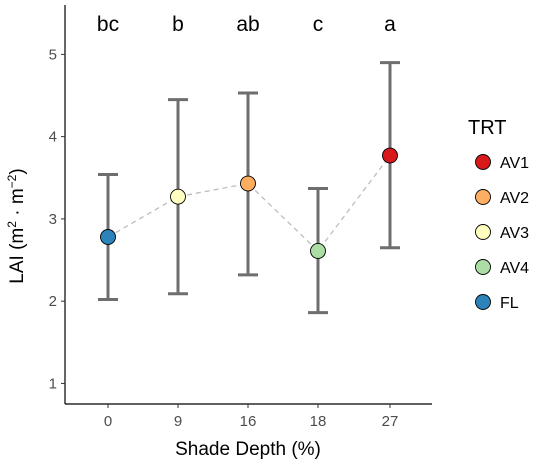  Describe the element at coordinates (17, 256) in the screenshot. I see `y-axis-title-prefix: LAI (m` at that location.